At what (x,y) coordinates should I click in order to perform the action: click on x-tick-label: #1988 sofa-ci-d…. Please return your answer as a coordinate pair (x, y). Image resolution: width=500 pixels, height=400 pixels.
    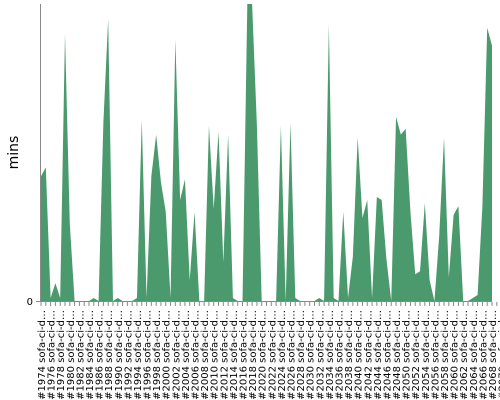
    Looking at the image, I should click on (109, 355).